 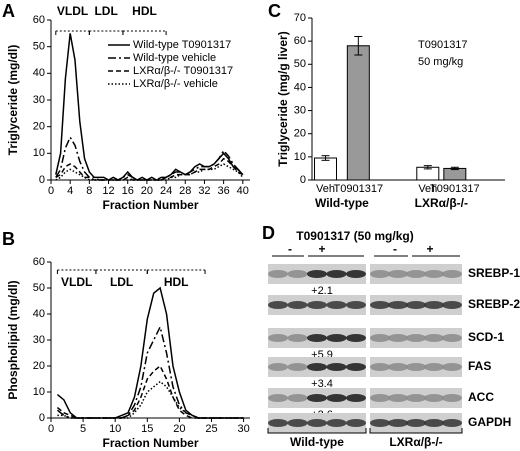 I want to click on x-tick-label: 36, so click(x=224, y=191).